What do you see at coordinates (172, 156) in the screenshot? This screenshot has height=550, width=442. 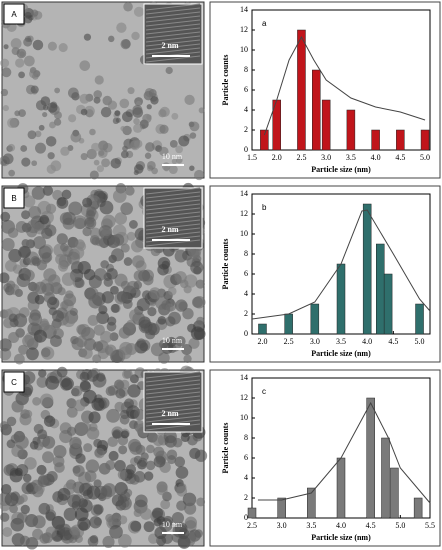 I see `scale-label: 10 nm` at bounding box center [172, 156].